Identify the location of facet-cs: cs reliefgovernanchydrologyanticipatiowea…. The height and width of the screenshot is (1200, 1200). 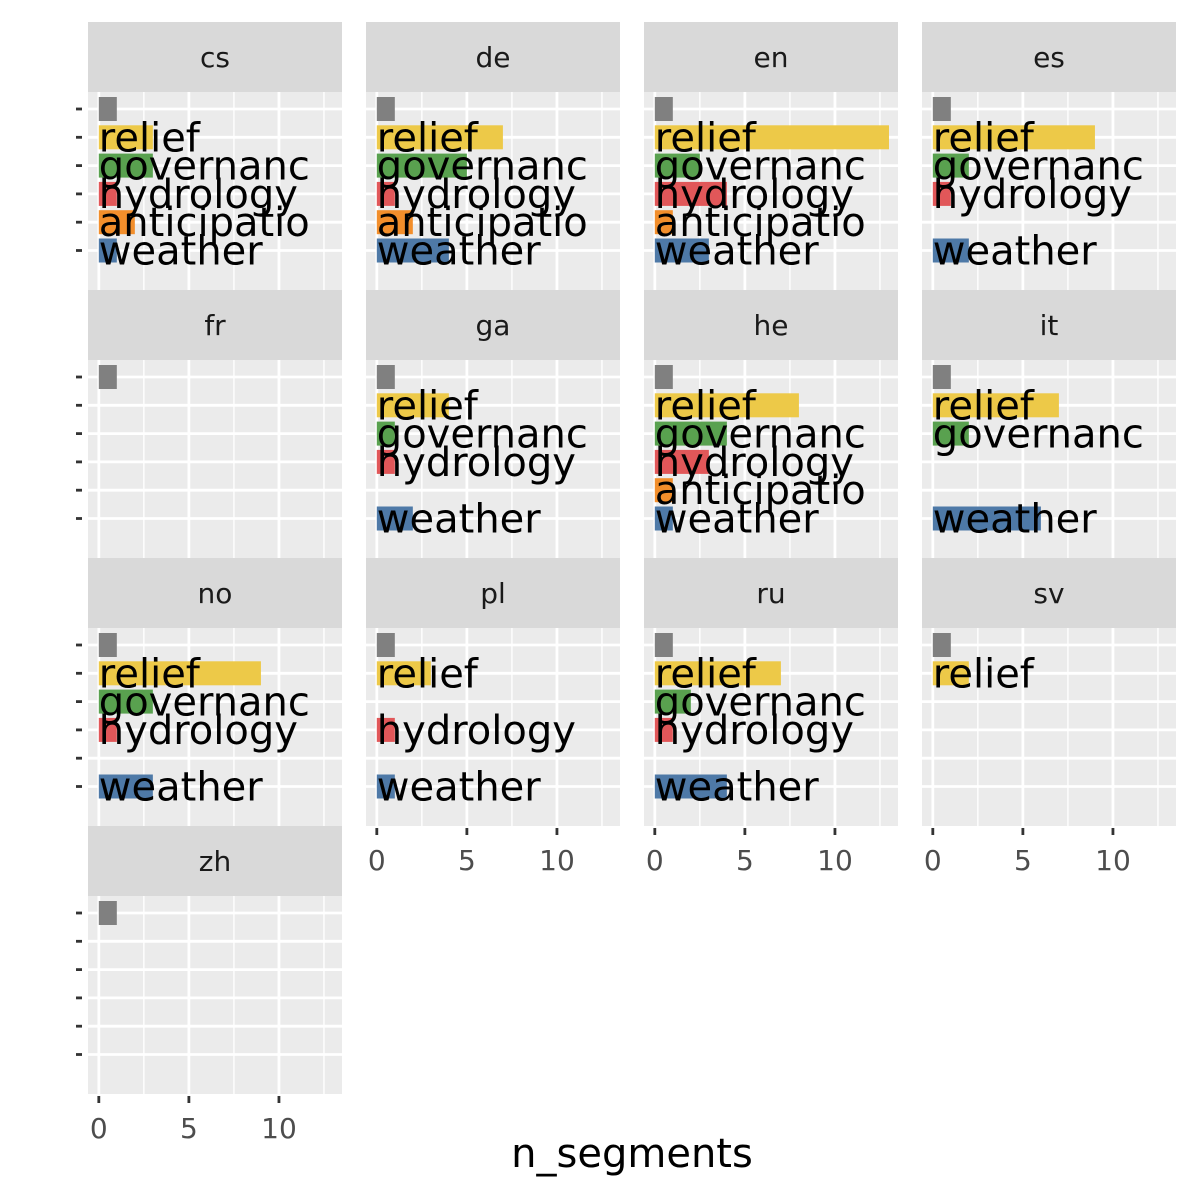
(209, 156).